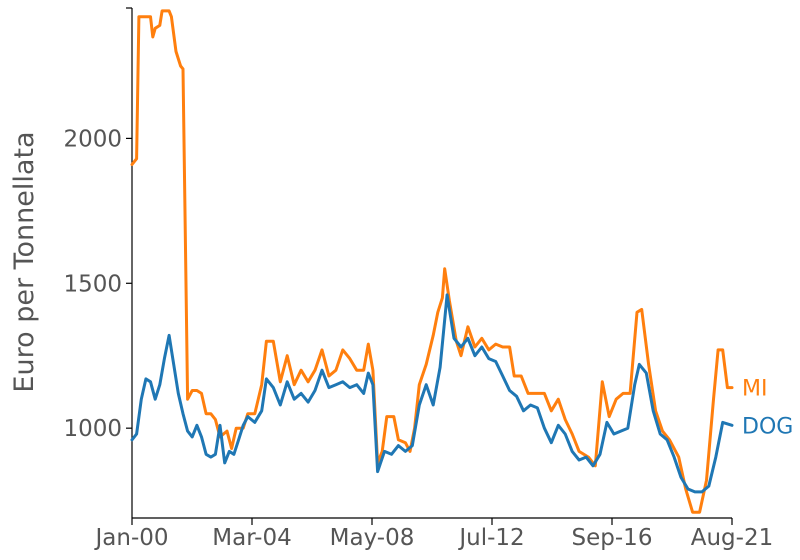 Image resolution: width=800 pixels, height=560 pixels. Describe the element at coordinates (612, 538) in the screenshot. I see `x-tick-label: Sep-16` at that location.